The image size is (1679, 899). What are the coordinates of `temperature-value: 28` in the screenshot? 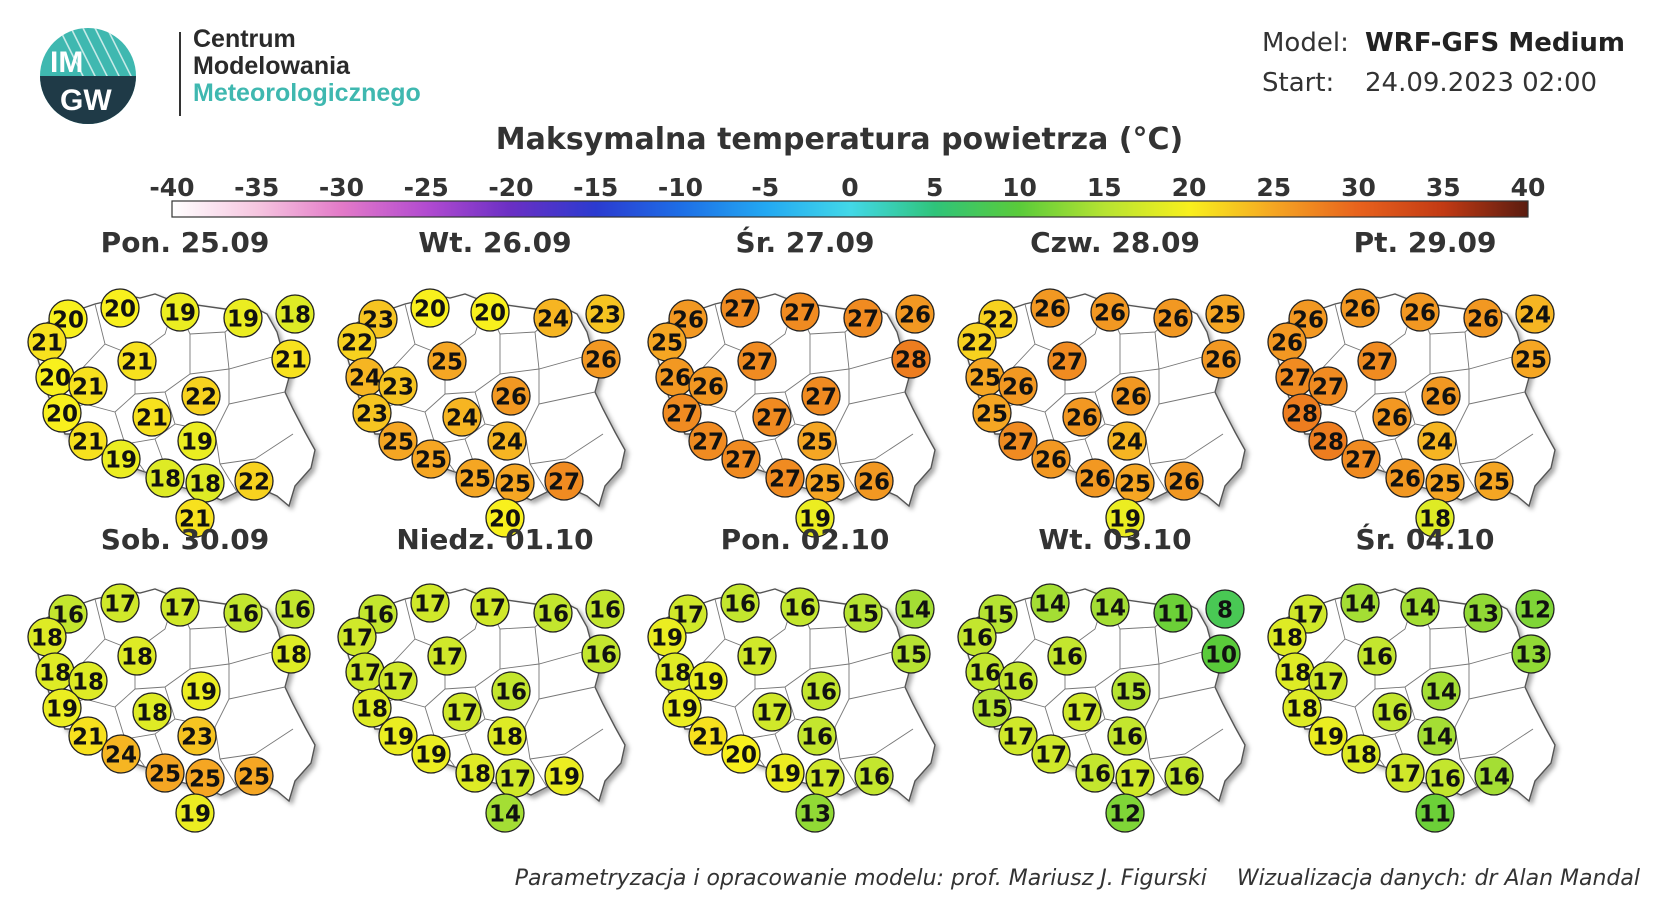 It's located at (911, 361).